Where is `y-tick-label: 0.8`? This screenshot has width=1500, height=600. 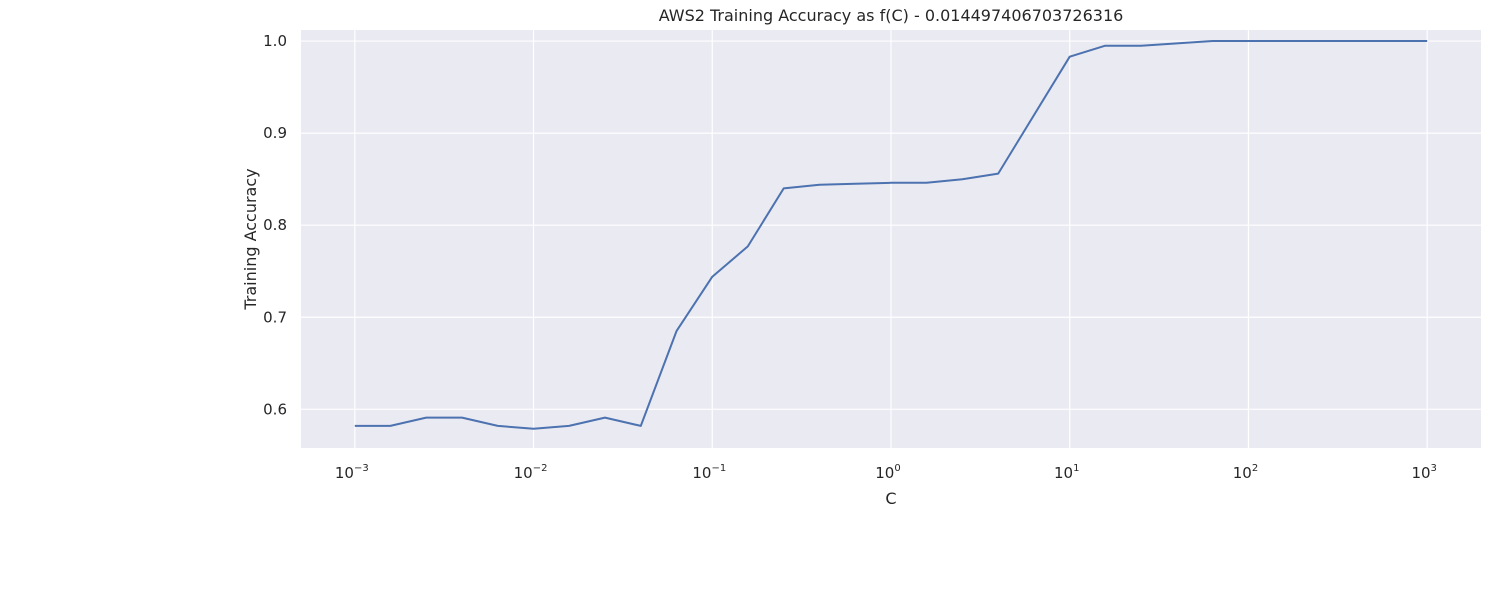
y-tick-label: 0.8 is located at coordinates (275, 225).